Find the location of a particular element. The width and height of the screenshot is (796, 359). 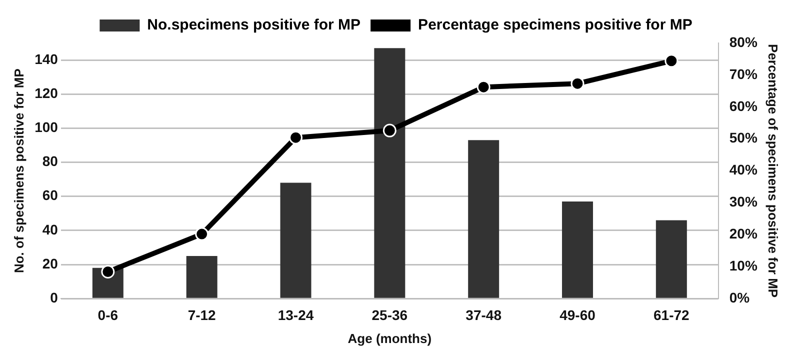

y-tick-label: 100 is located at coordinates (46, 127).